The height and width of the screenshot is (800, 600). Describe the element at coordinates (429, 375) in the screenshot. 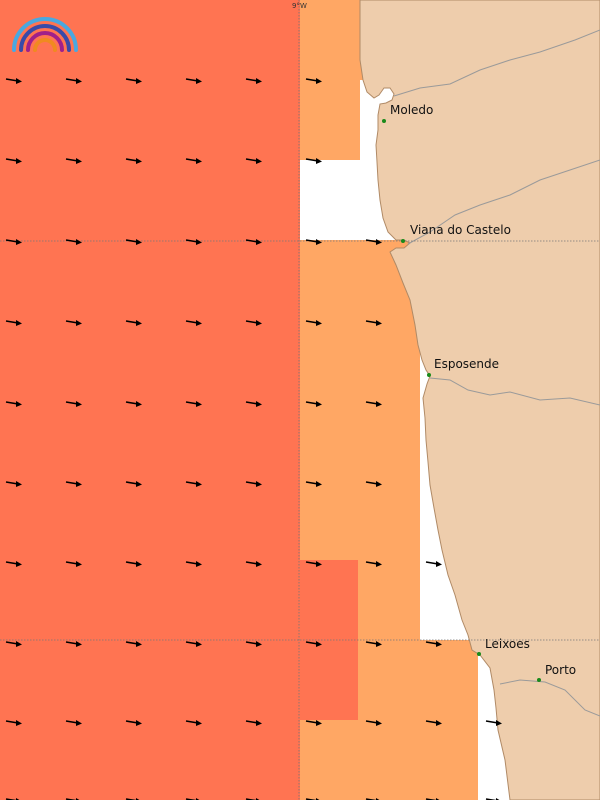

I see `city-dot-esposende` at that location.